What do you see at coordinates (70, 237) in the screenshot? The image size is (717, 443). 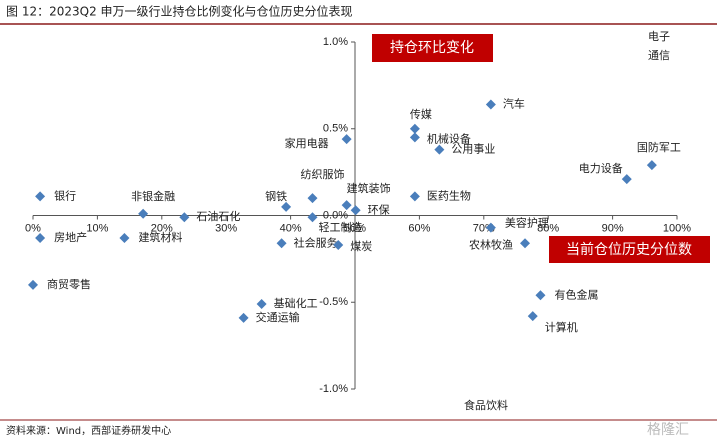 I see `point-label: 房地产` at bounding box center [70, 237].